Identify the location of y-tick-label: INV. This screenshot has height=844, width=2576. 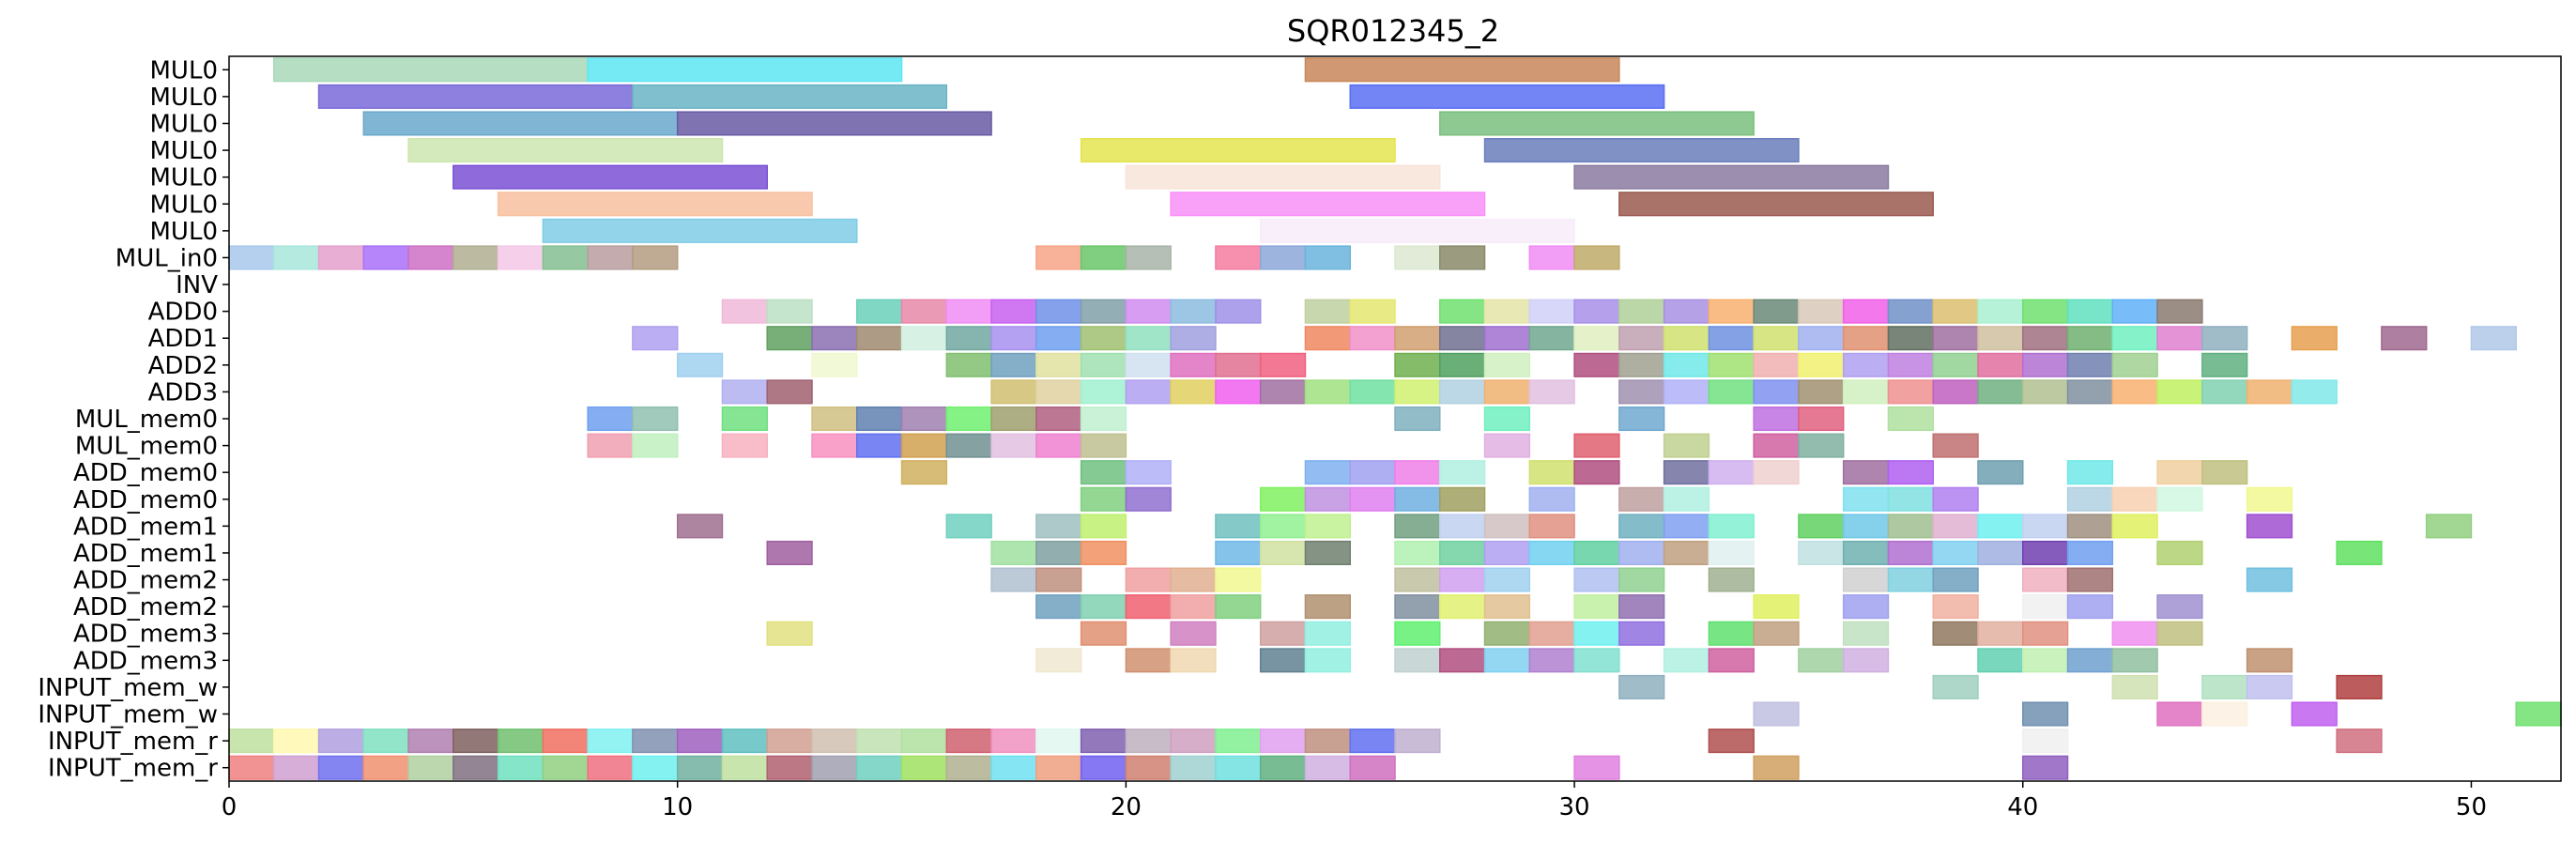
(197, 285).